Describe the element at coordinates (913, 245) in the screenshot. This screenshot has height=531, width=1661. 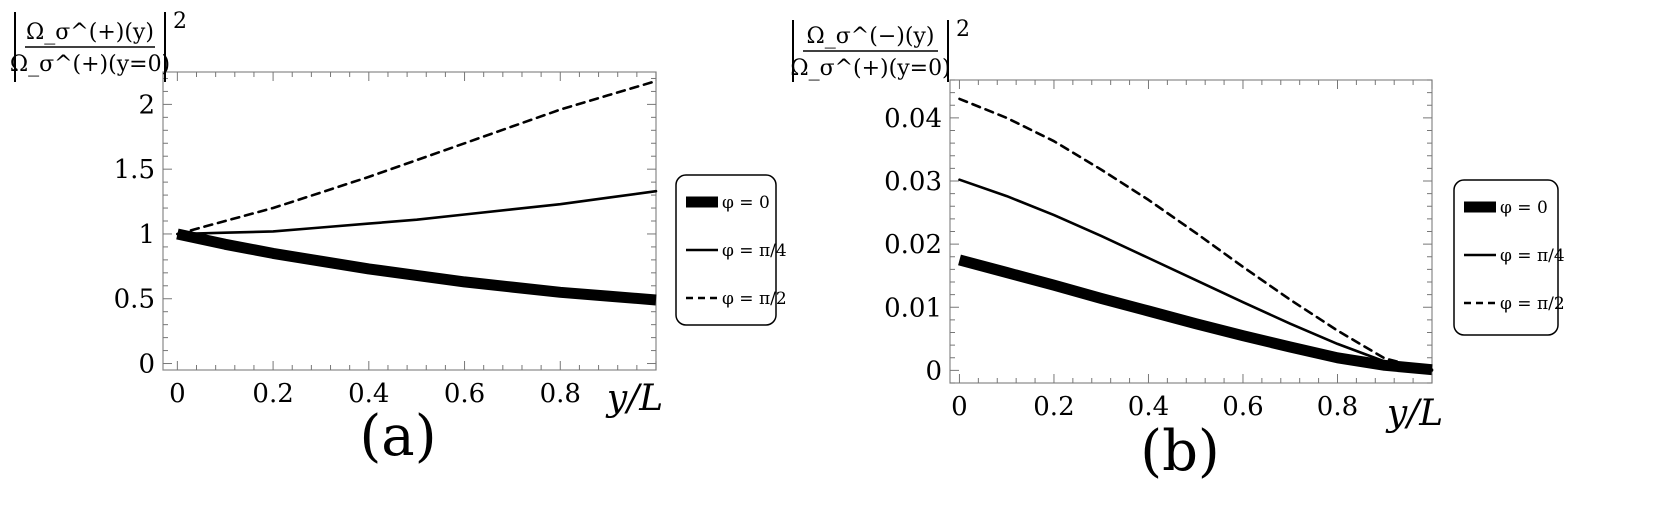
I see `y-tick-label: 0.02` at that location.